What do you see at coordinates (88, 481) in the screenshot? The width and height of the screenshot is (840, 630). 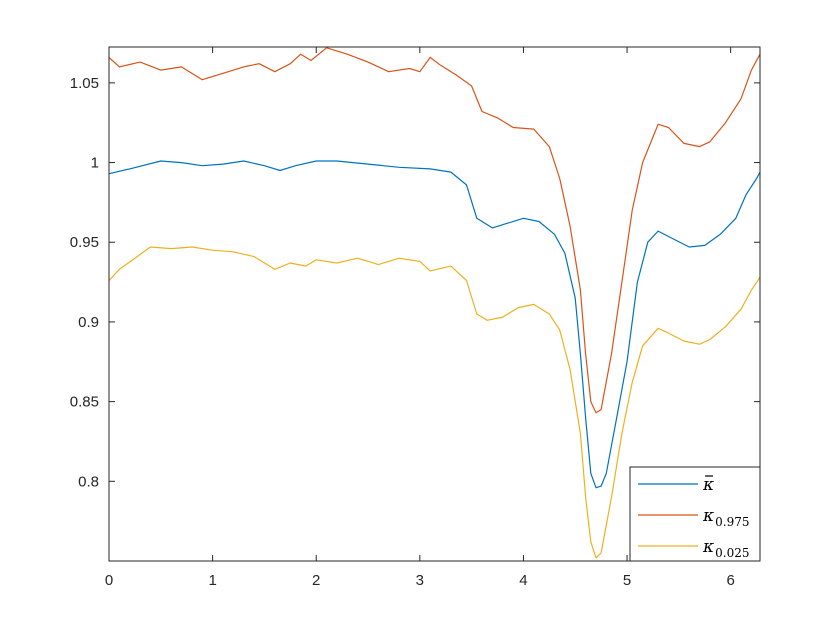 I see `y-tick-label: 0.8` at bounding box center [88, 481].